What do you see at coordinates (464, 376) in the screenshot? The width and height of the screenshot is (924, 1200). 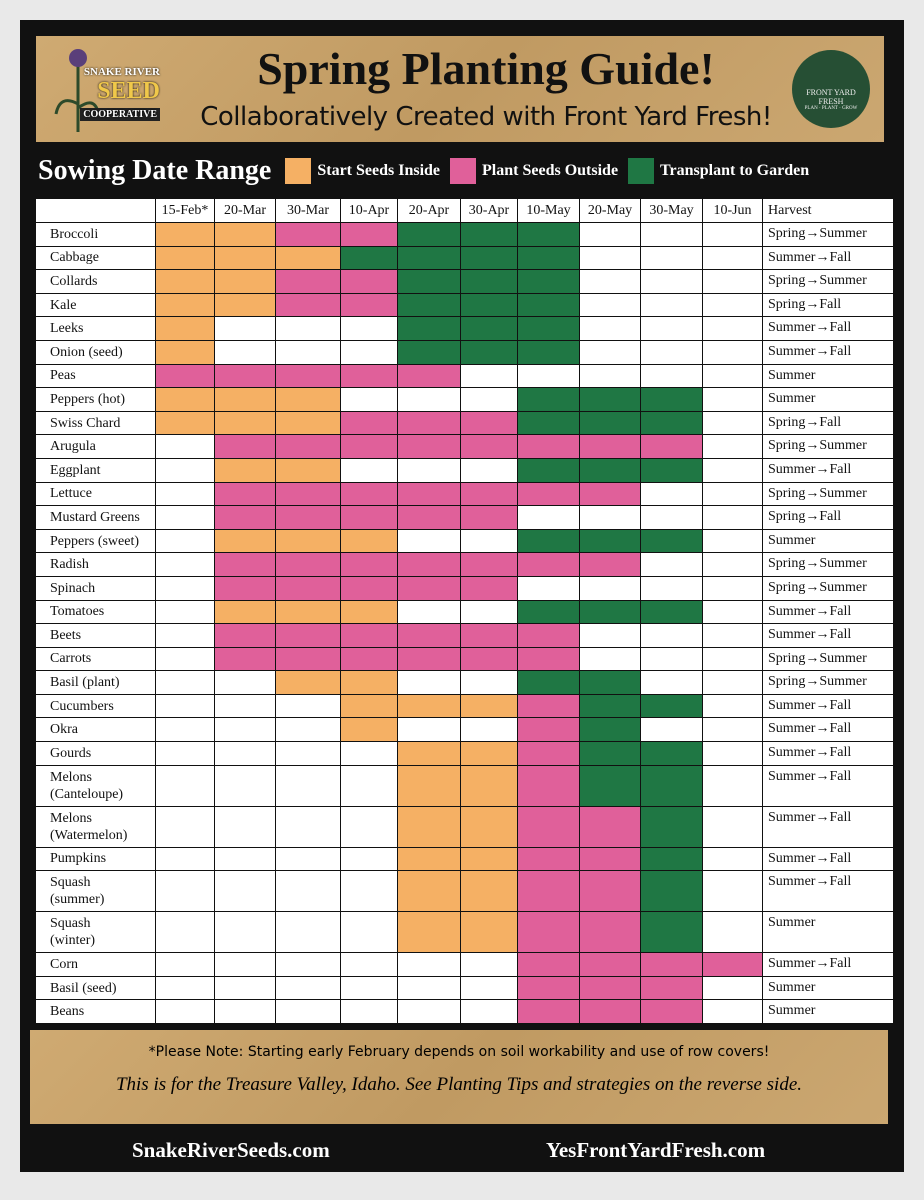 I see `crop-row: Peas Summer` at bounding box center [464, 376].